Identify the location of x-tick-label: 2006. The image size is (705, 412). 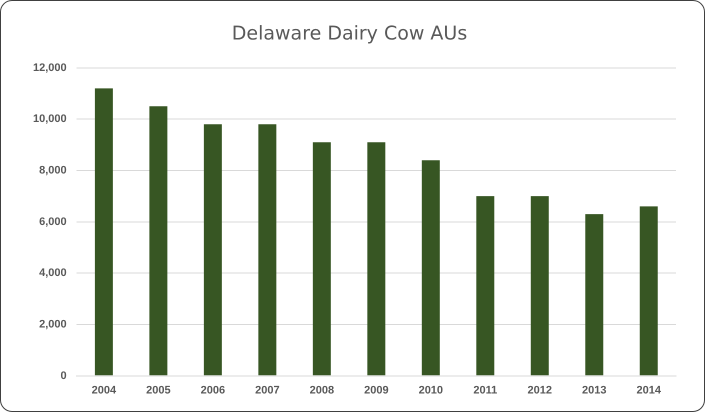
(213, 390).